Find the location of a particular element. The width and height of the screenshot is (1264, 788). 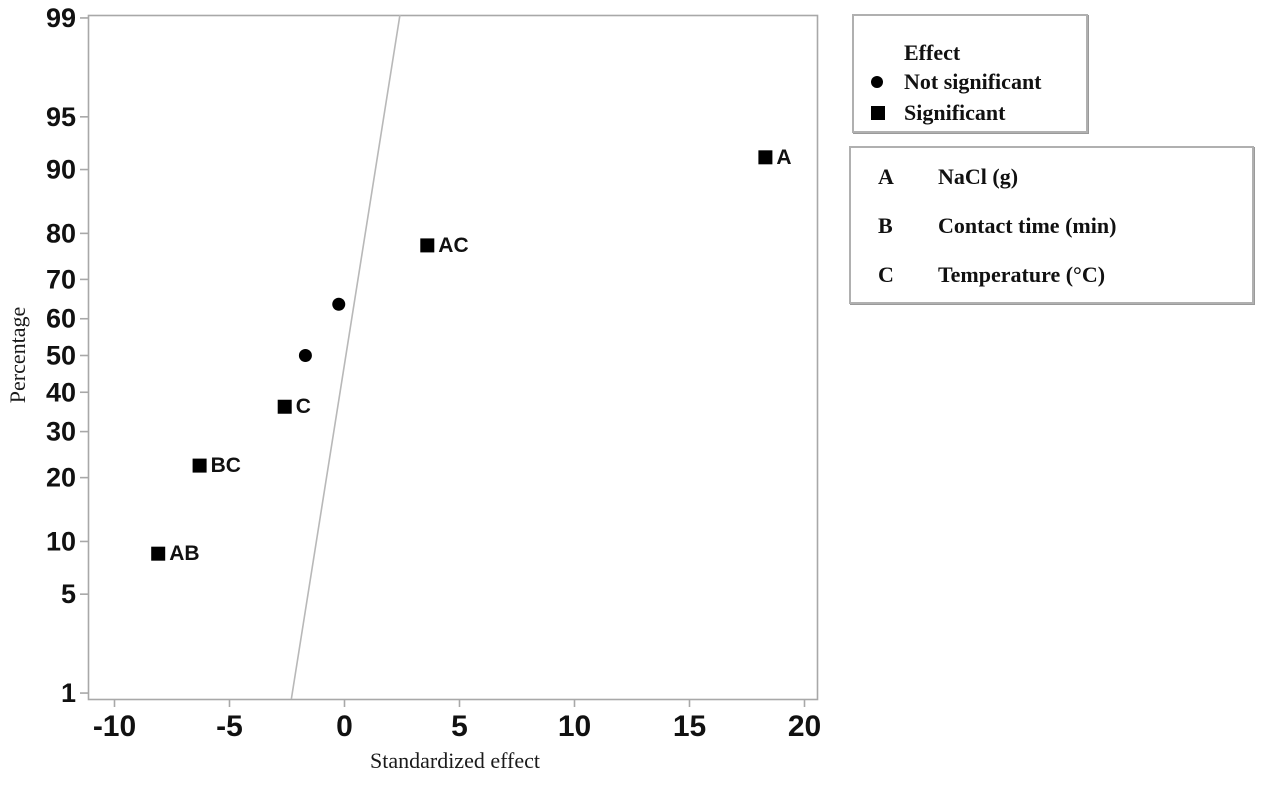

y-tick-label: 40 is located at coordinates (61, 392).